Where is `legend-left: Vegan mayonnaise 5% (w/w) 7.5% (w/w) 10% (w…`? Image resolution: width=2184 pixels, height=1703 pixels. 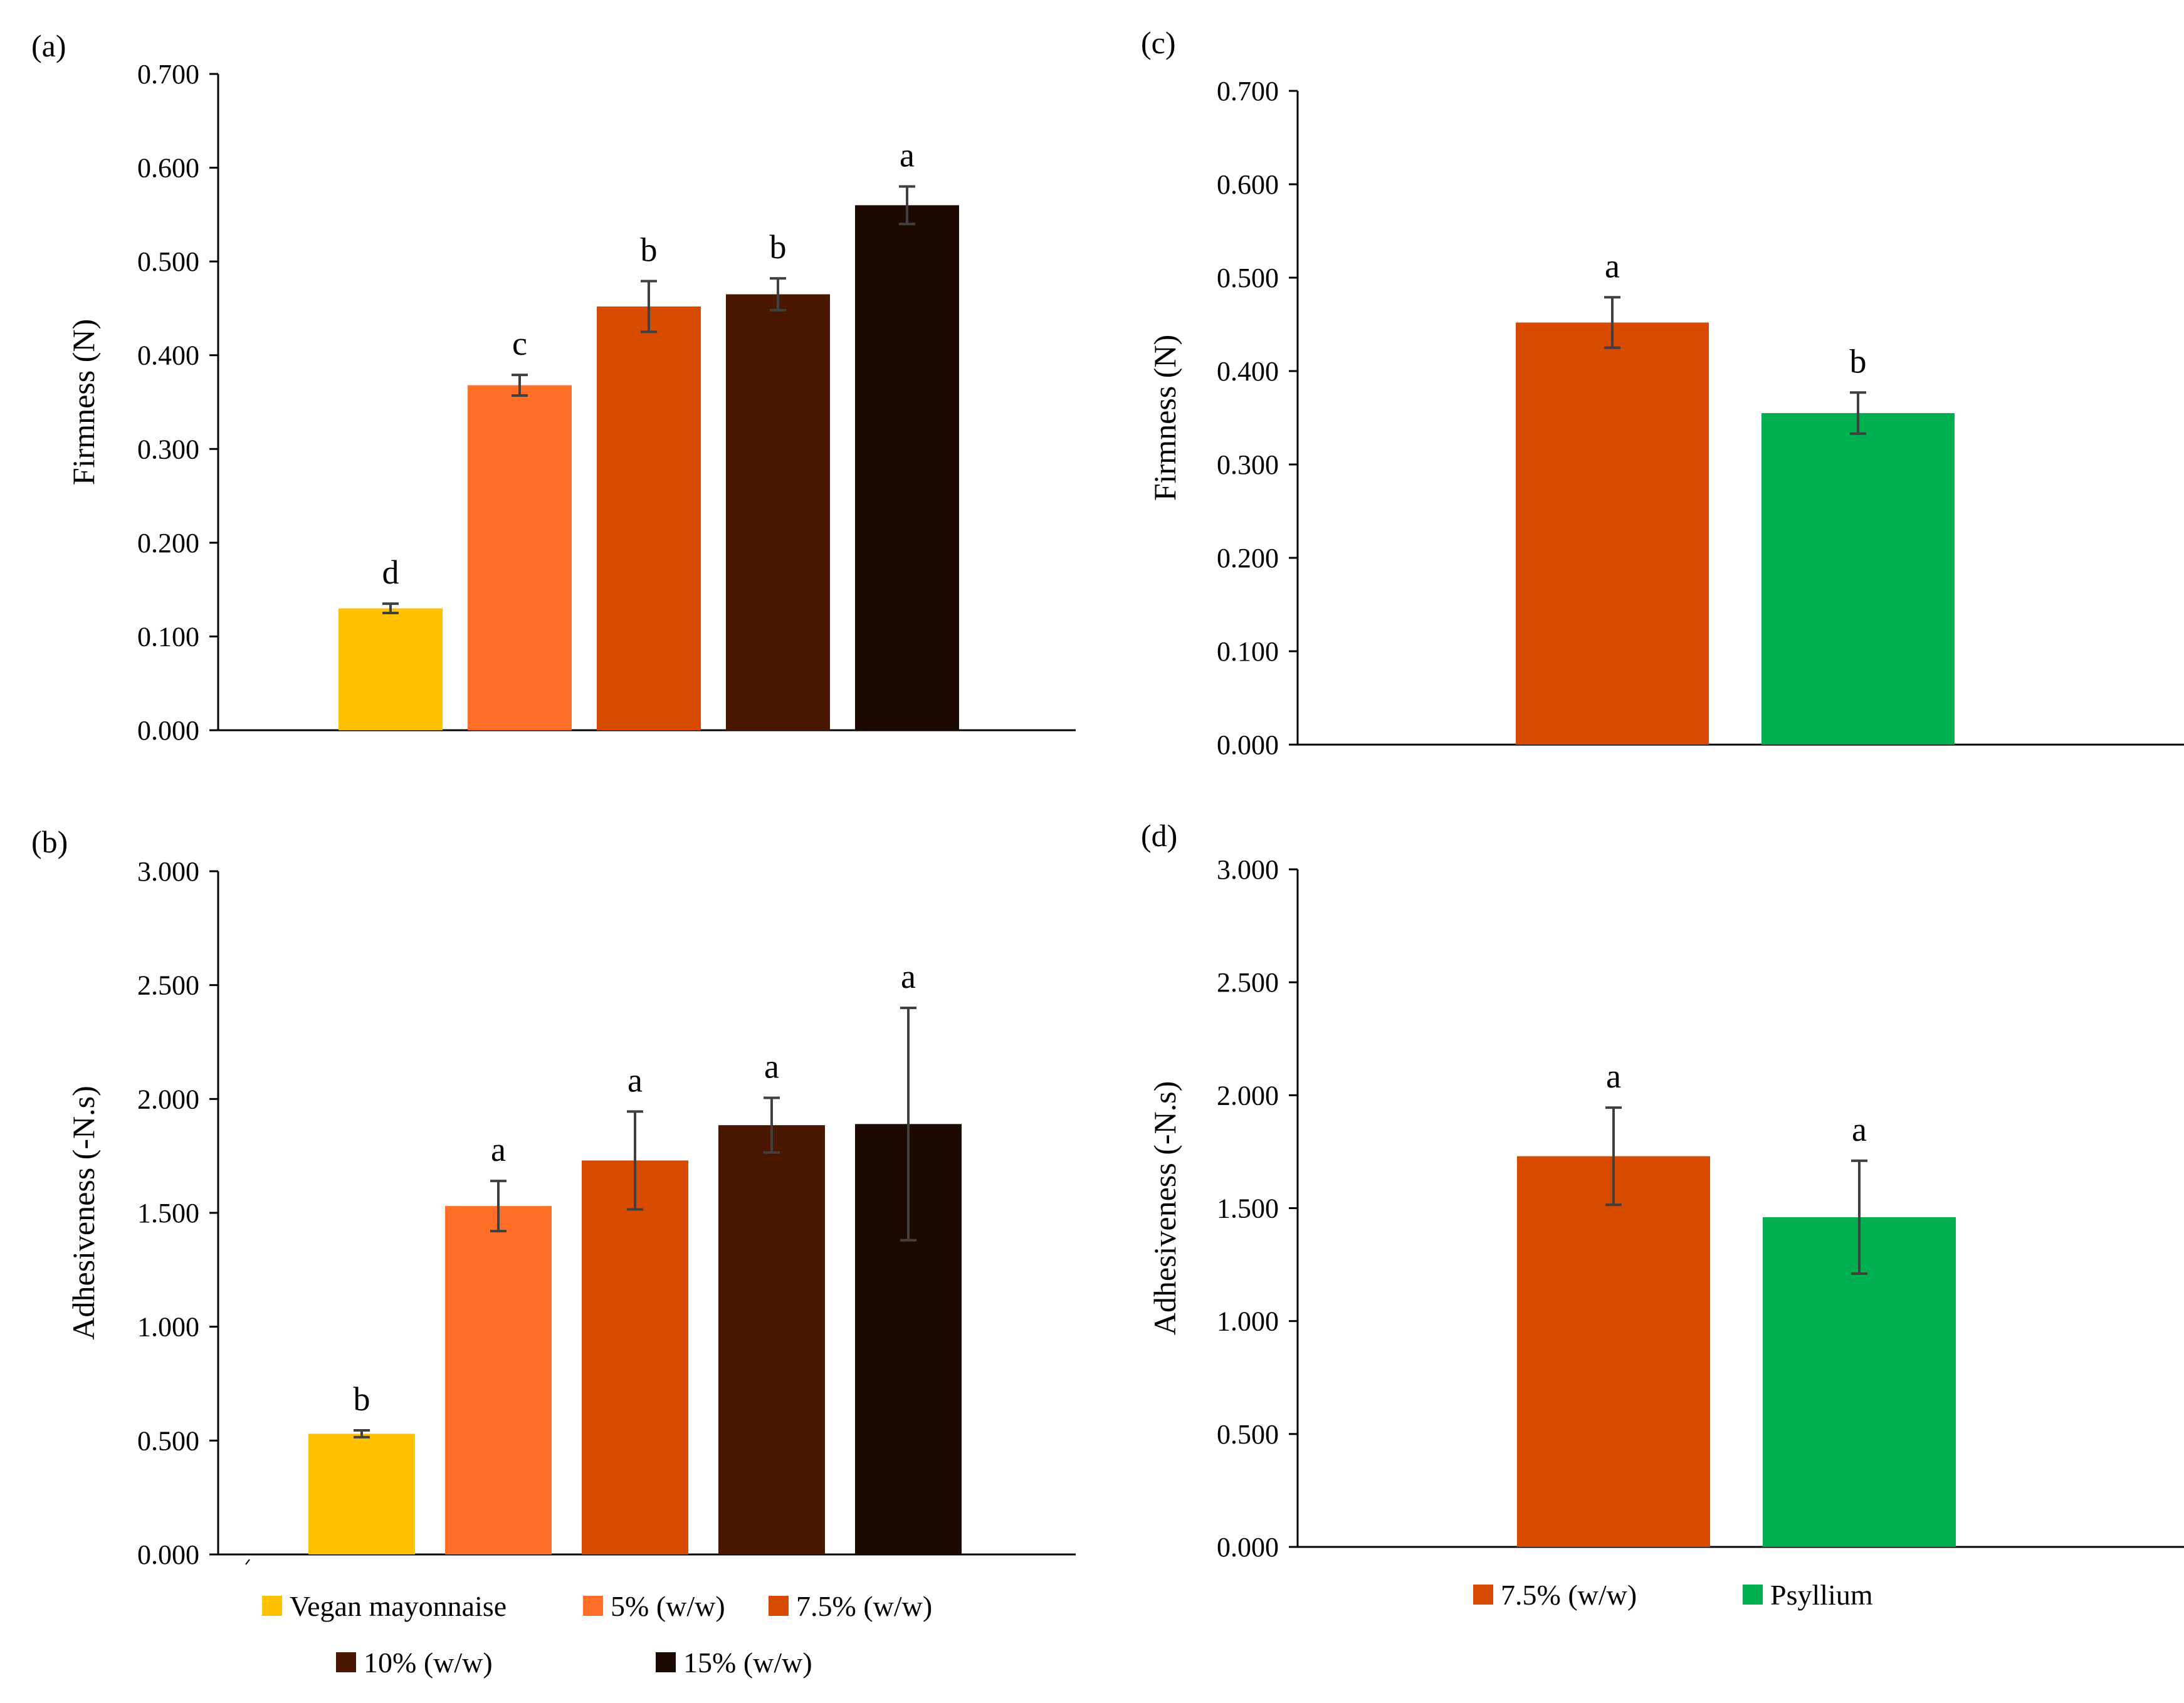
legend-left: Vegan mayonnaise 5% (w/w) 7.5% (w/w) 10% (w… is located at coordinates (597, 1635).